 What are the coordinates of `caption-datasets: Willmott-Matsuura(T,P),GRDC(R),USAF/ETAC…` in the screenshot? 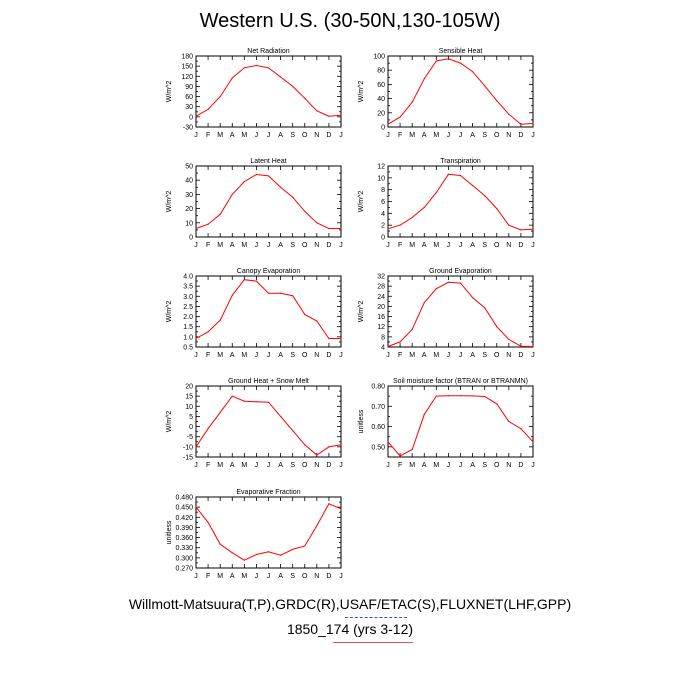 It's located at (350, 604).